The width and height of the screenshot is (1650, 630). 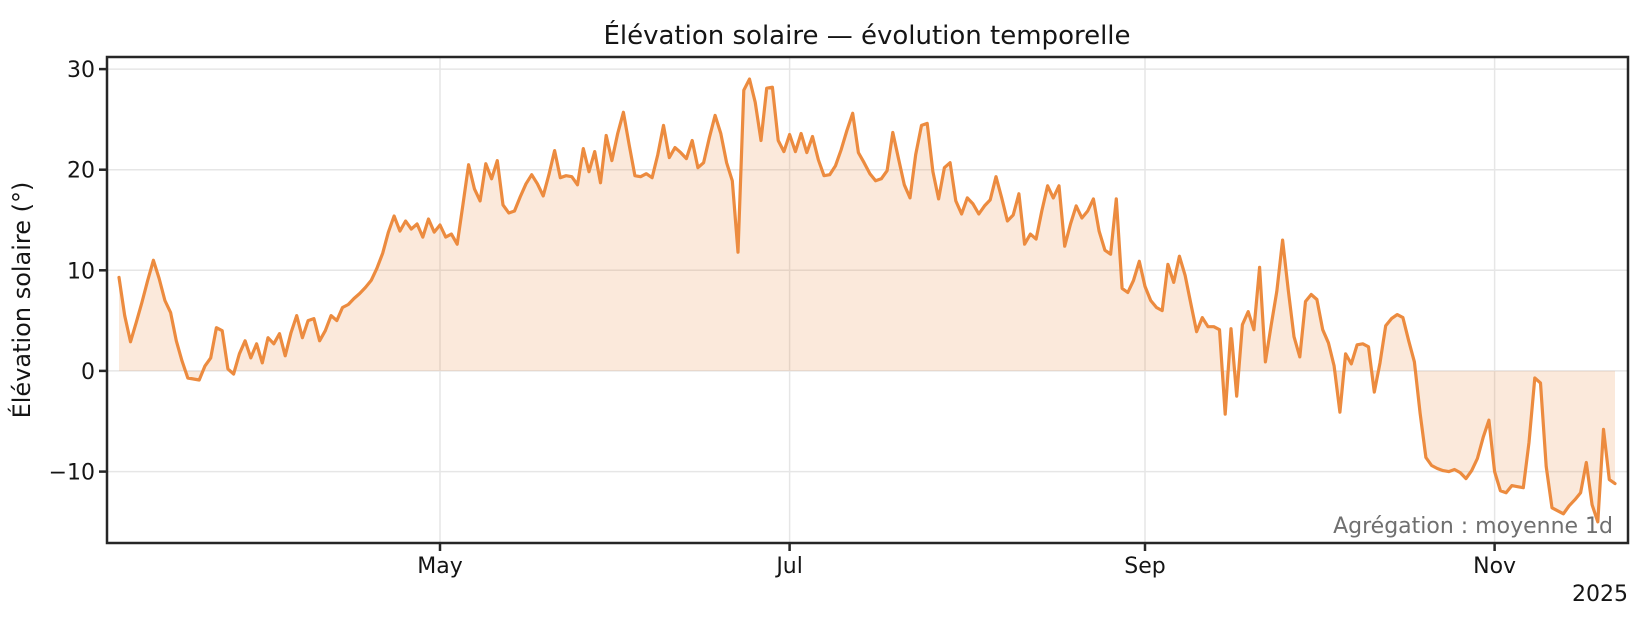 I want to click on x-tick-label: Jul, so click(x=788, y=566).